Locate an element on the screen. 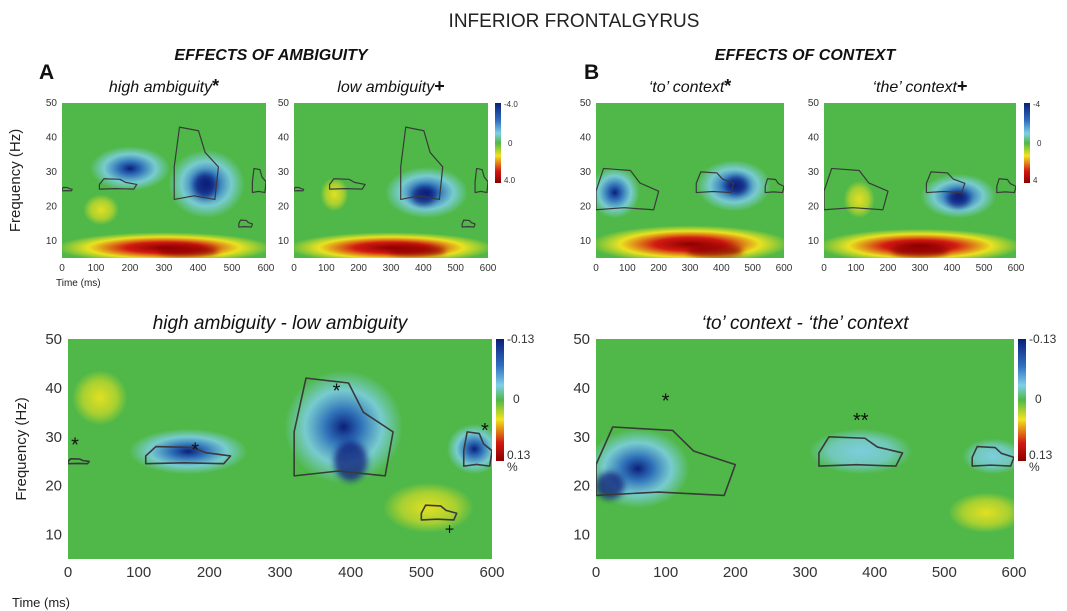 The image size is (1067, 611). heatmap-blob-power-decrease-weak is located at coordinates (988, 456).